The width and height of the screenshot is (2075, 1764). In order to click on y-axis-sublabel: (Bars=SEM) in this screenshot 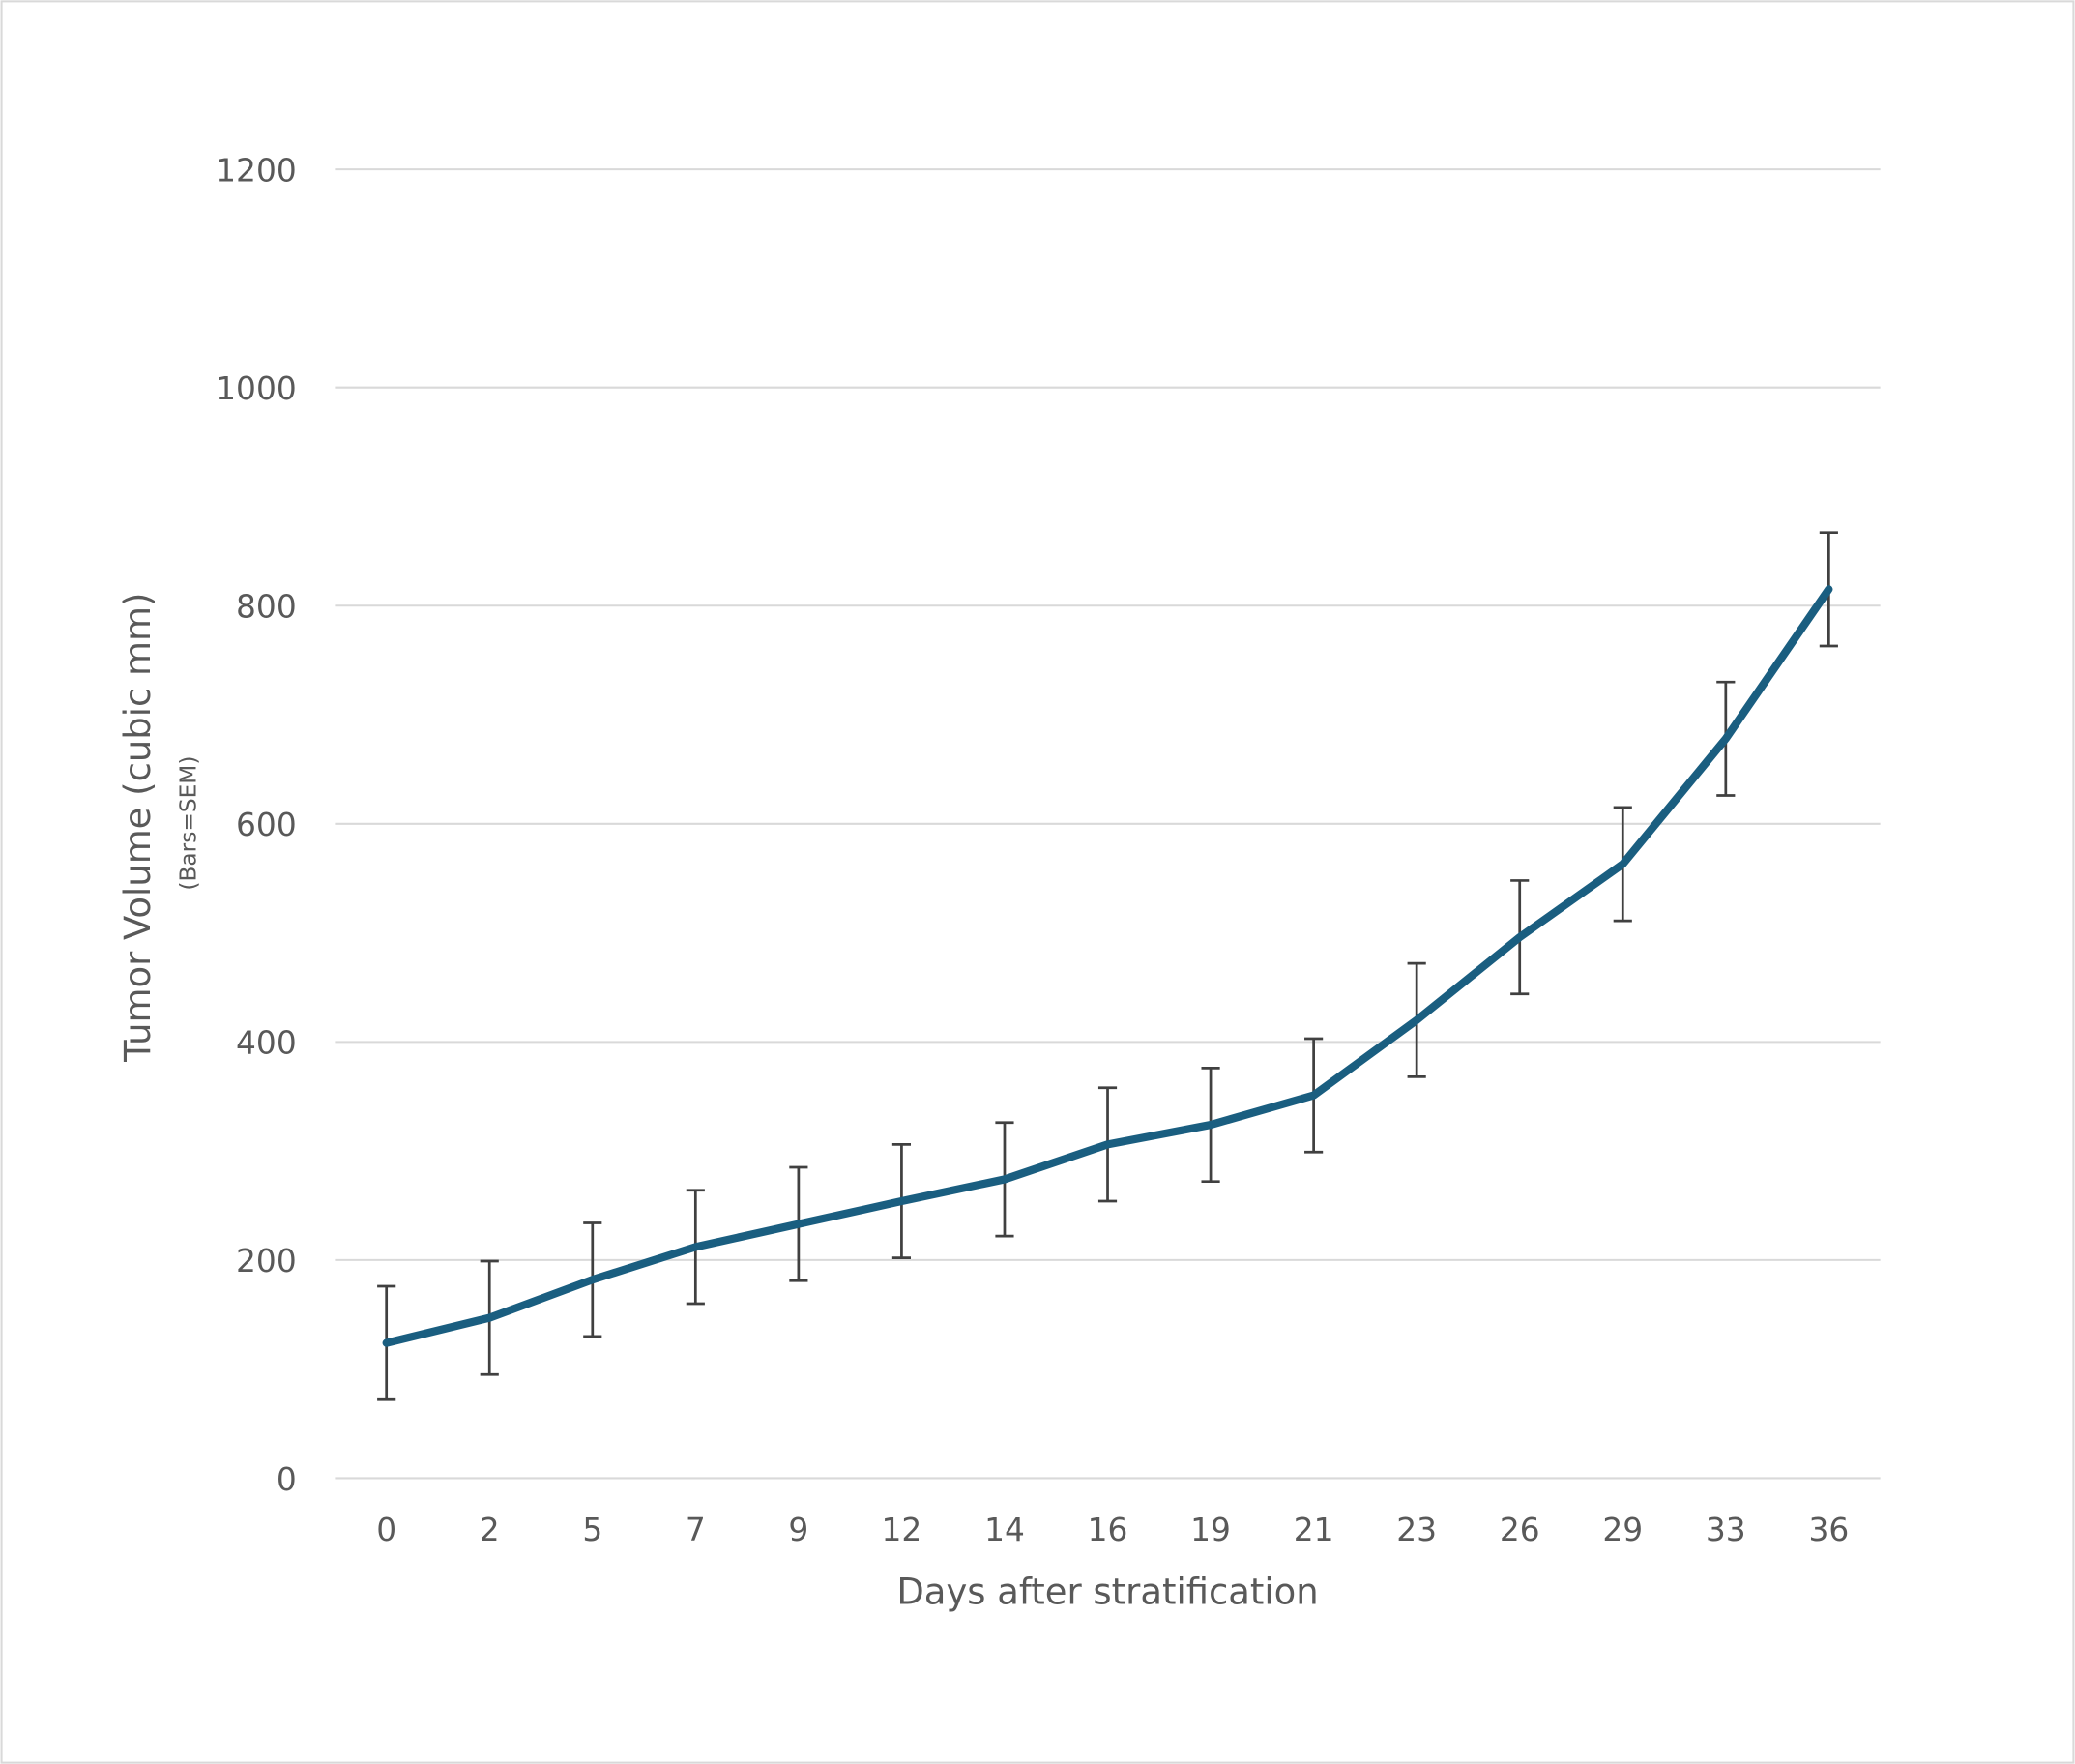, I will do `click(189, 823)`.